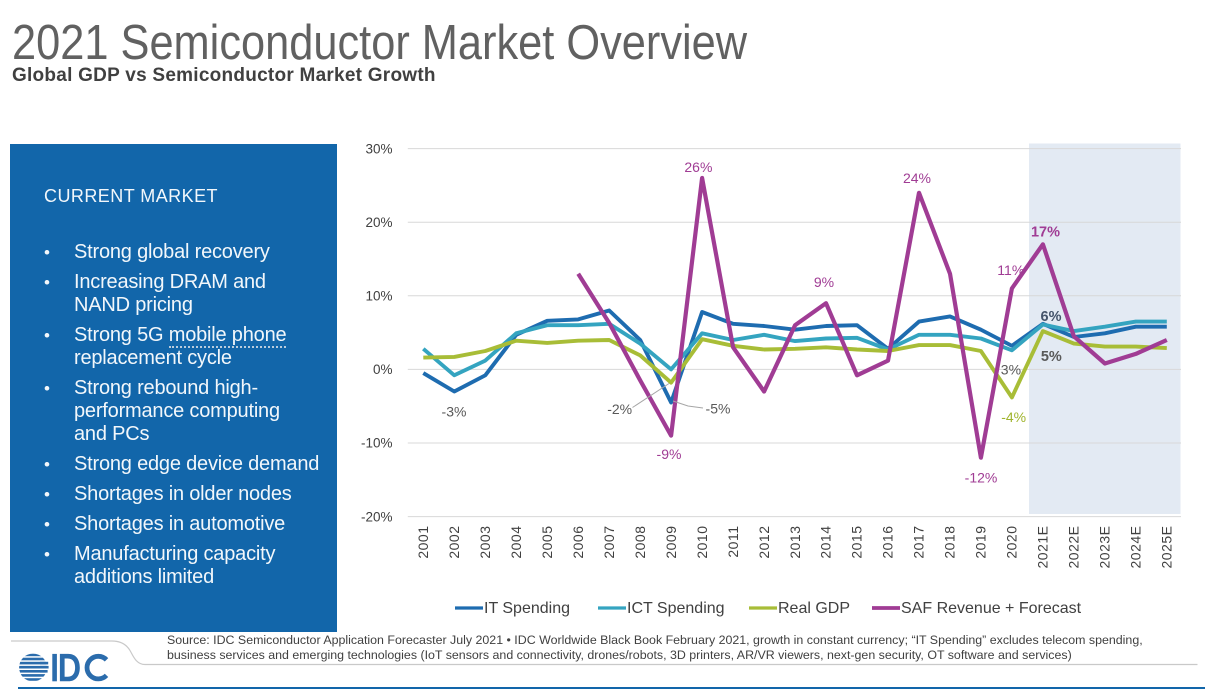 The width and height of the screenshot is (1205, 689). What do you see at coordinates (516, 542) in the screenshot?
I see `svg-text: 2004` at bounding box center [516, 542].